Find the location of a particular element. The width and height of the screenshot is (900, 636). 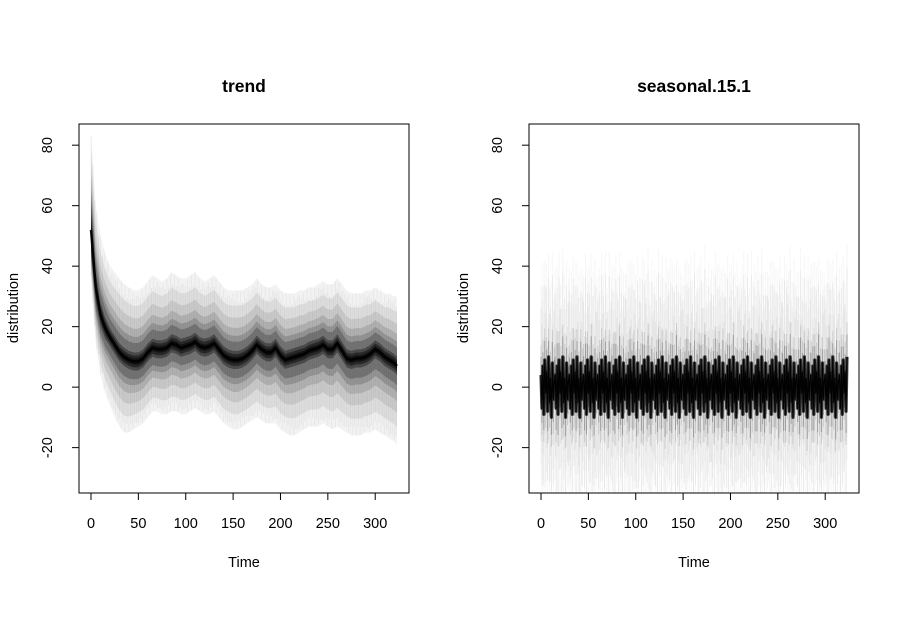

trend-x-tick-label: 300 is located at coordinates (375, 524).